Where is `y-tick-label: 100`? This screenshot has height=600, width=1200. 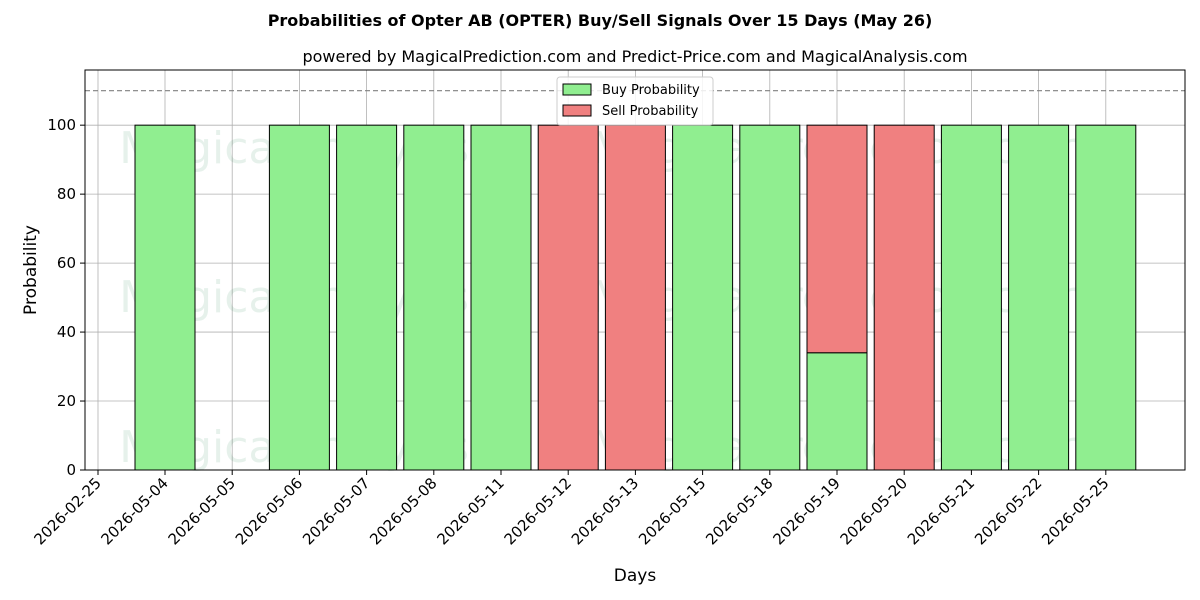 y-tick-label: 100 is located at coordinates (61, 125).